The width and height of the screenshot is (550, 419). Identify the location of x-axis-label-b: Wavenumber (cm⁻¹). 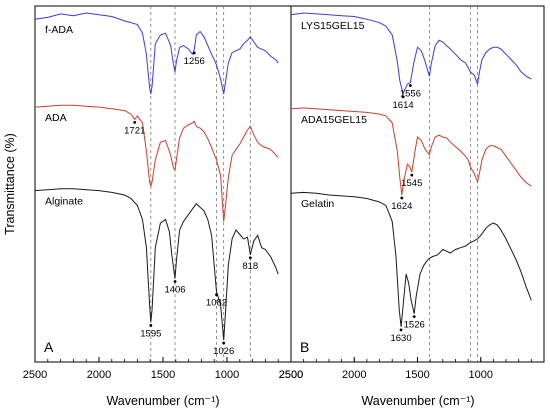
(417, 401).